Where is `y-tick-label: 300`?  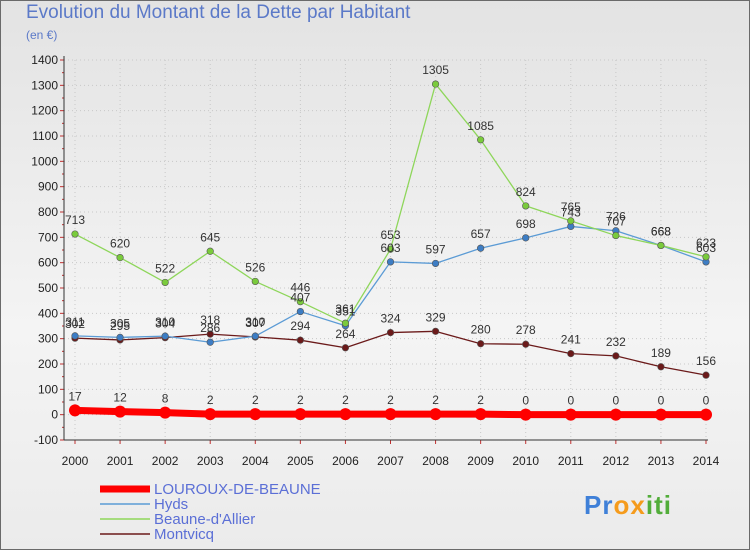 y-tick-label: 300 is located at coordinates (48, 339).